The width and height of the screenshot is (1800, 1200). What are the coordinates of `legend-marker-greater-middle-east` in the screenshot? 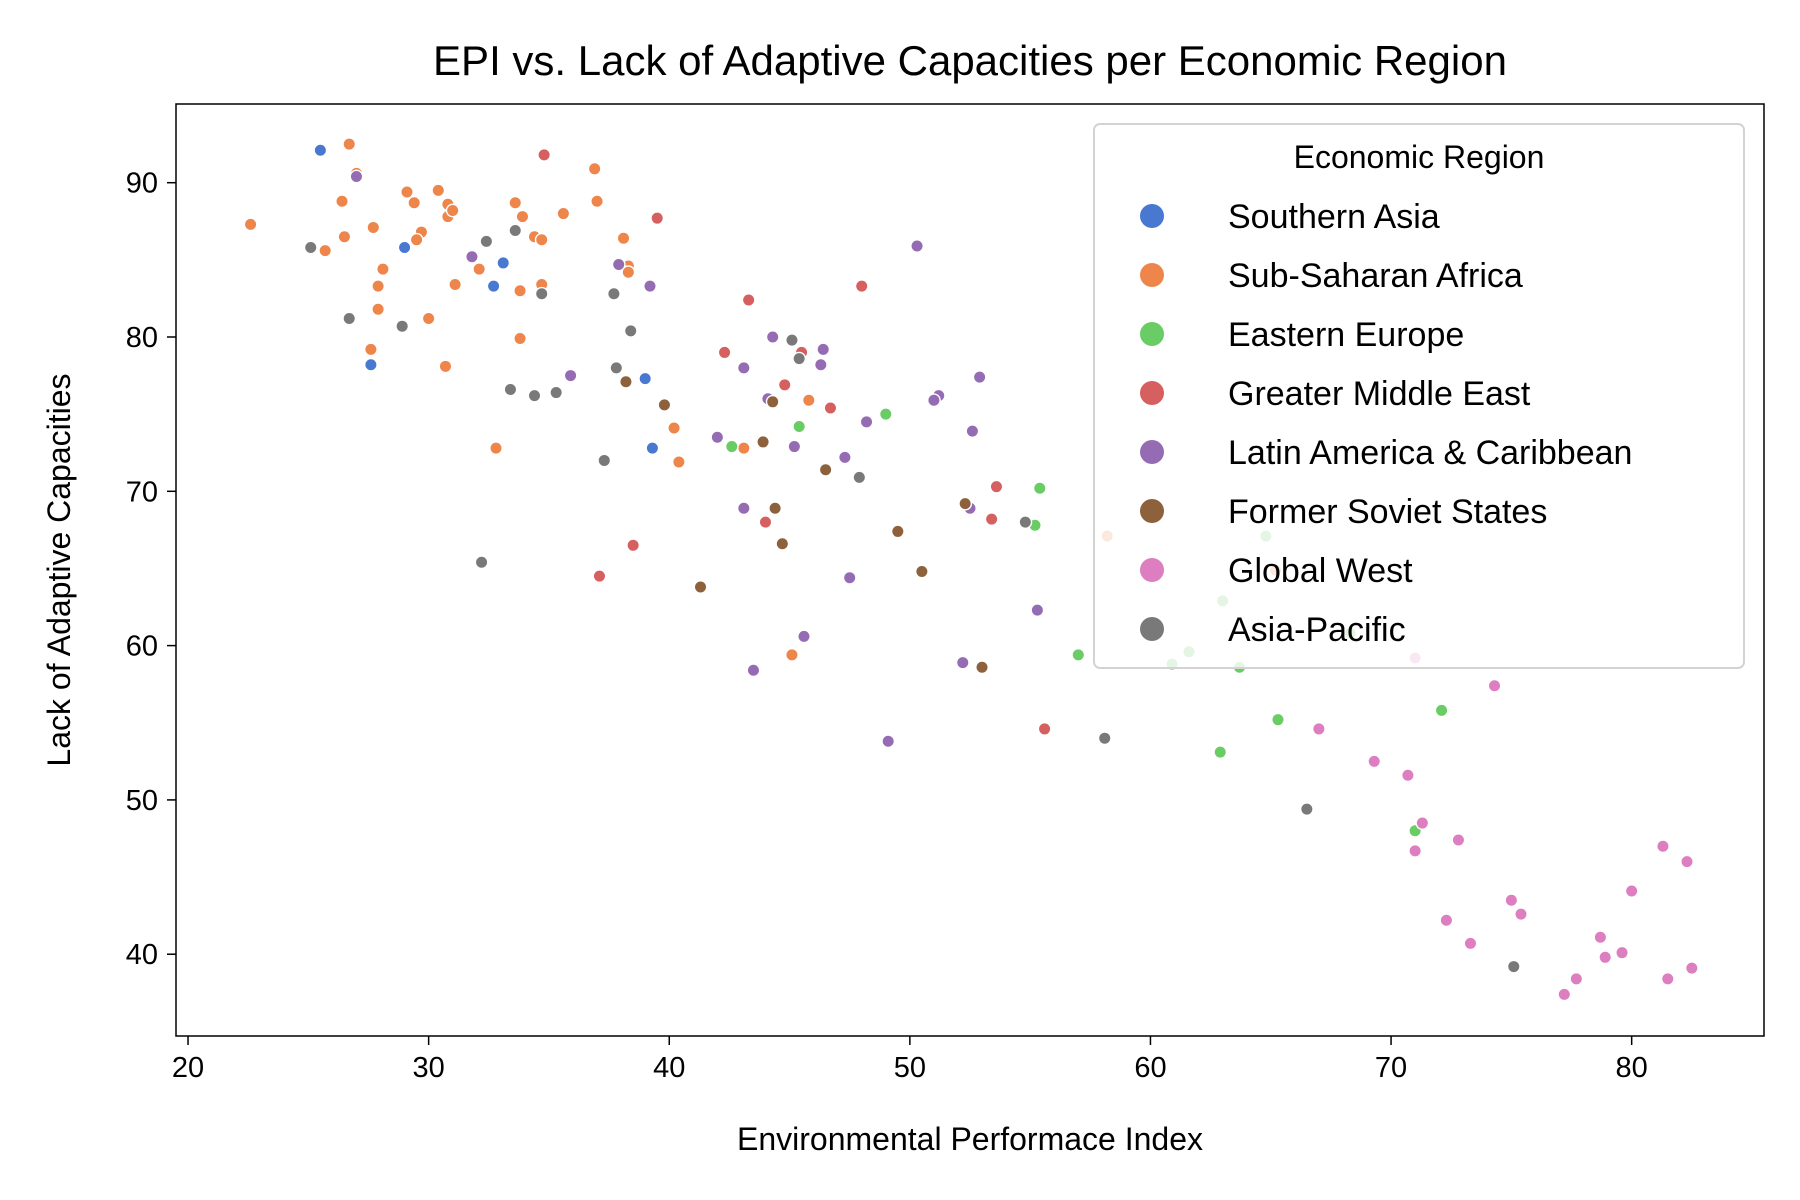 It's located at (1152, 393).